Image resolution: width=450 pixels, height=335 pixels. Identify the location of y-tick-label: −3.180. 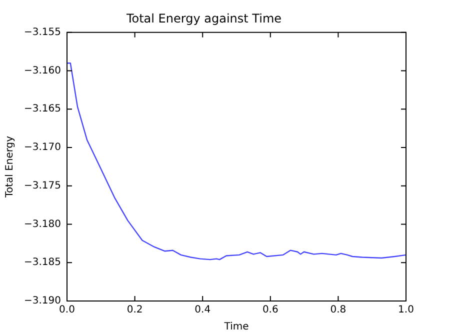
(43, 224).